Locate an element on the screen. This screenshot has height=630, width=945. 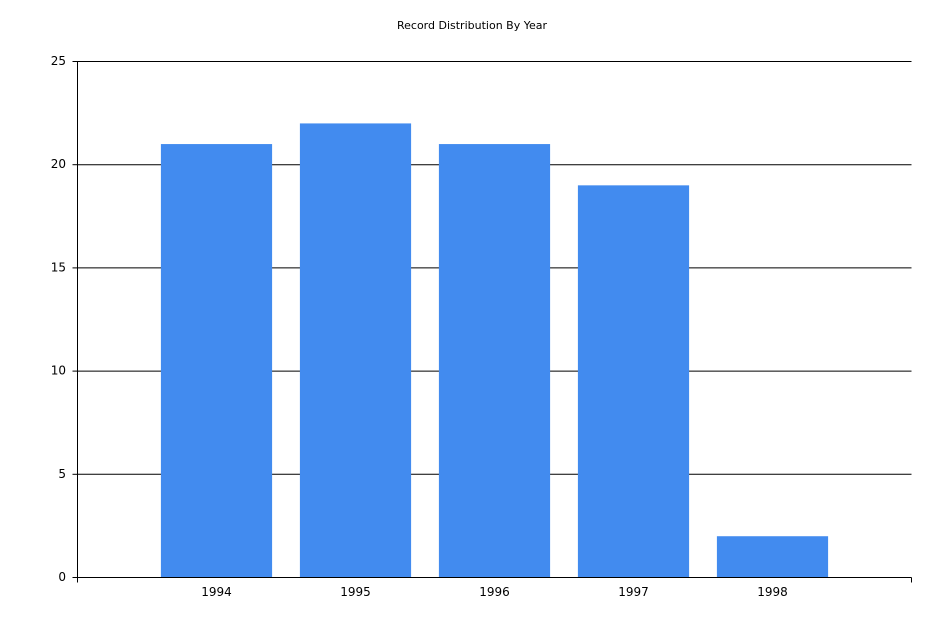
y-tick-label: 0 is located at coordinates (62, 577).